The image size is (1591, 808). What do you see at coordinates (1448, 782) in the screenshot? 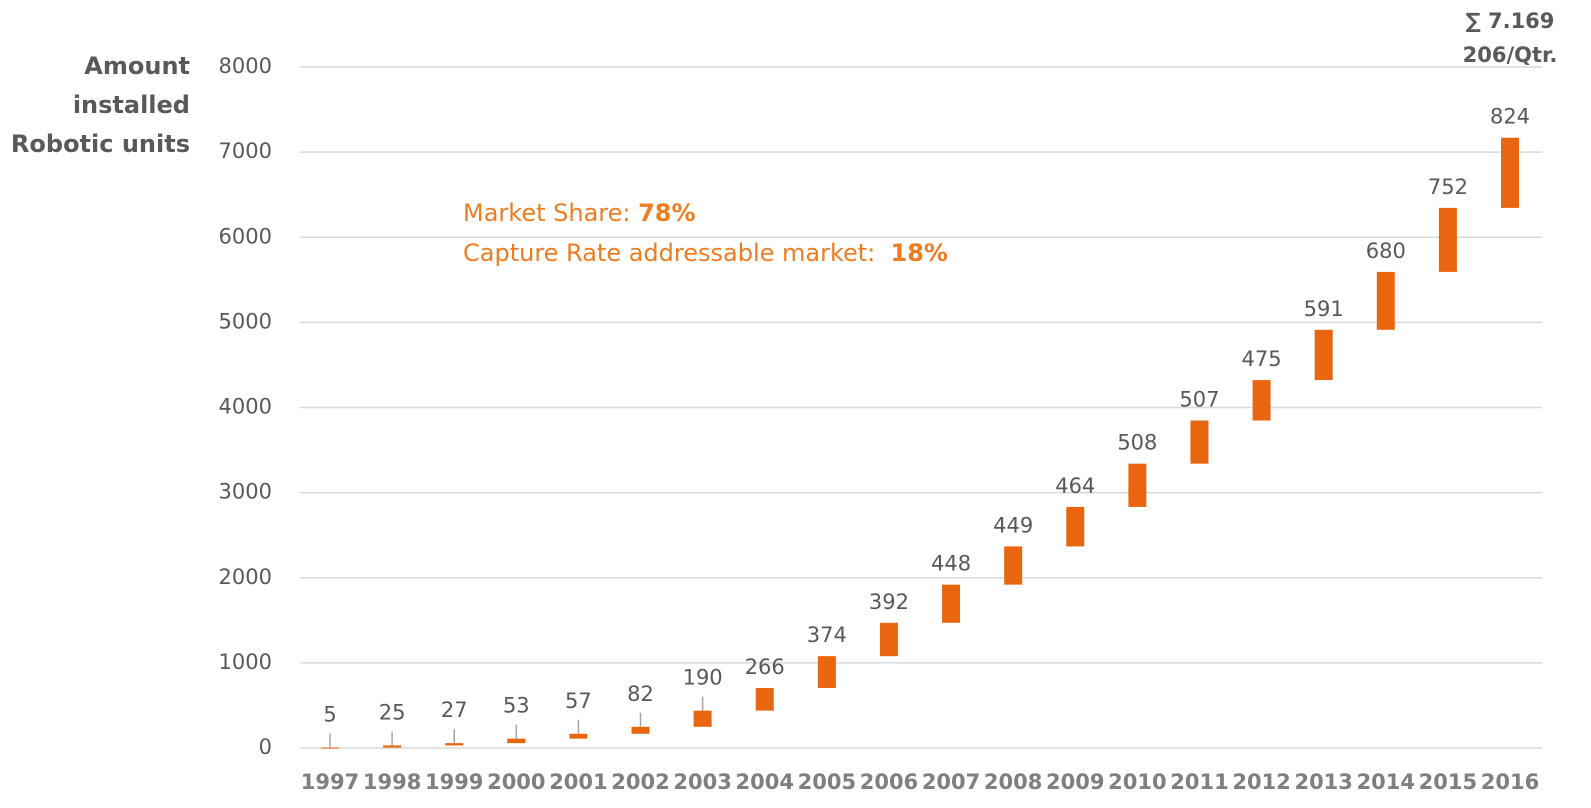
I see `x-tick-label: 2015` at bounding box center [1448, 782].